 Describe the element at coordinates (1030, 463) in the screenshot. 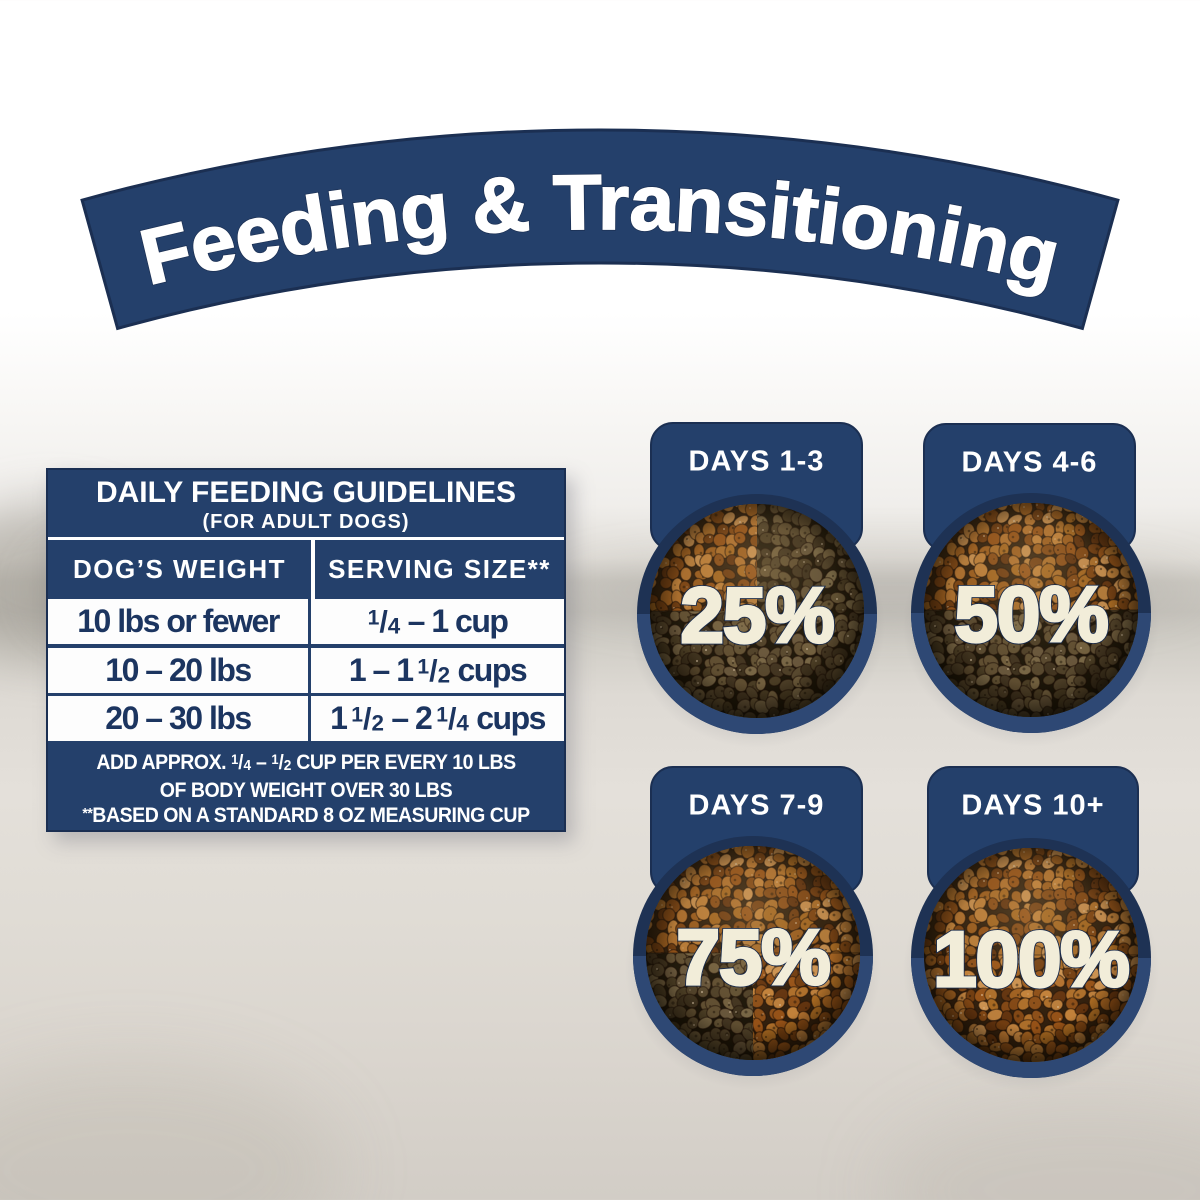

I see `svg-text: DAYS 4-6` at that location.